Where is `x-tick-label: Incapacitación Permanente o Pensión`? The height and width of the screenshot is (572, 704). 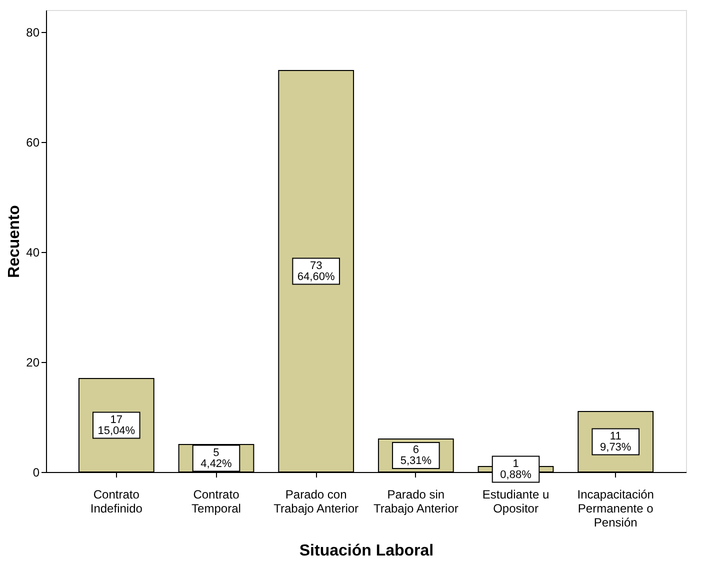 x-tick-label: Incapacitación Permanente o Pensión is located at coordinates (615, 509).